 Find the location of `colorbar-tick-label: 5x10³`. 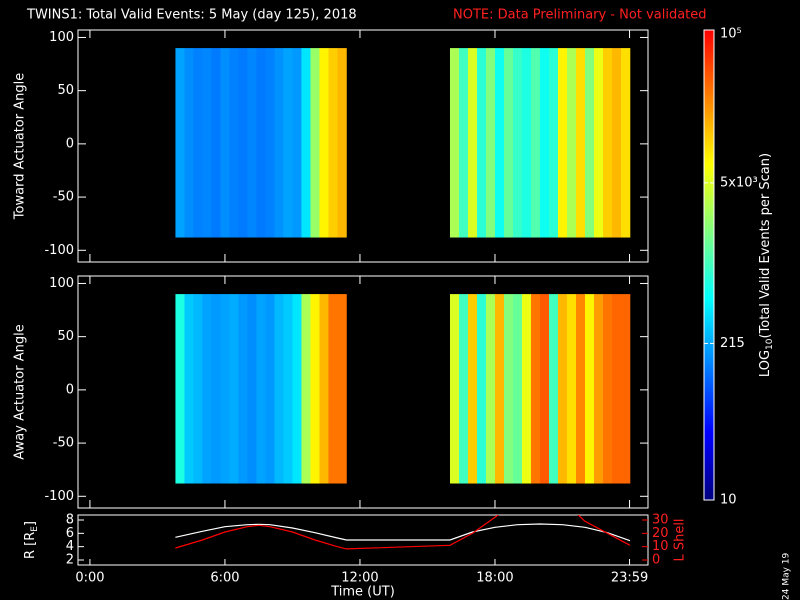

colorbar-tick-label: 5x10³ is located at coordinates (739, 182).